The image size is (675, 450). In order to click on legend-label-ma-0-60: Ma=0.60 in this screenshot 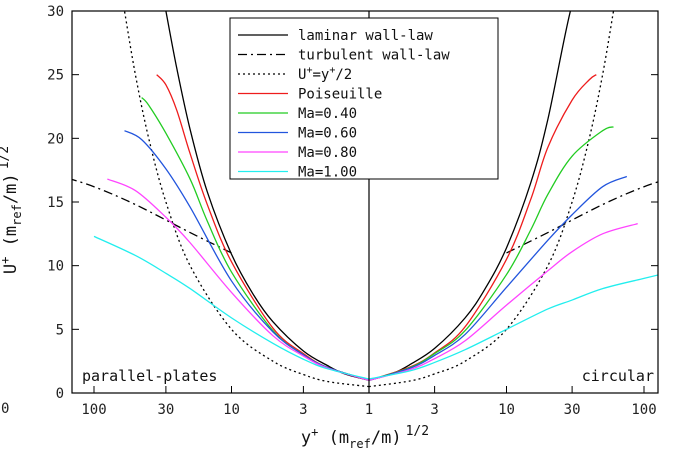, I will do `click(327, 134)`.